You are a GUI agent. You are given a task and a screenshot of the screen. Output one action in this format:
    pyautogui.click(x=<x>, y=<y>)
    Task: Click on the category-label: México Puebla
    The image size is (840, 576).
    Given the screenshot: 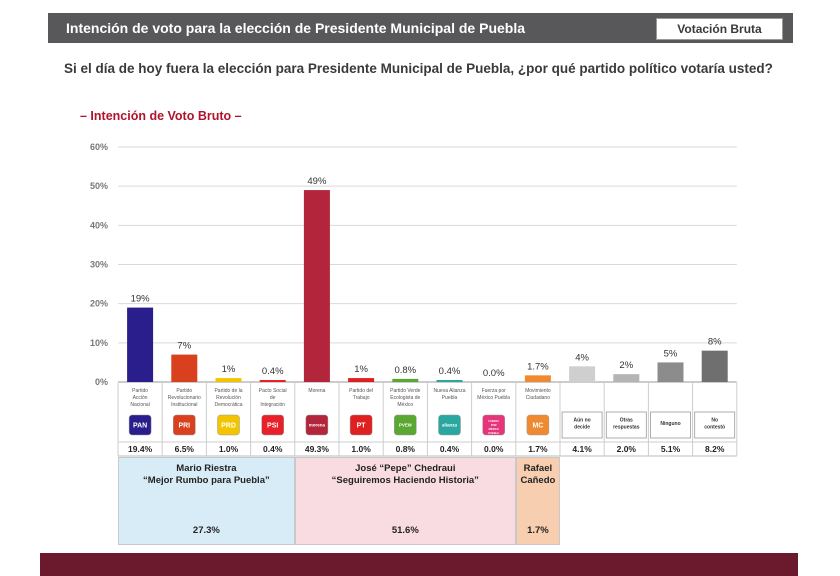 What is the action you would take?
    pyautogui.click(x=493, y=398)
    